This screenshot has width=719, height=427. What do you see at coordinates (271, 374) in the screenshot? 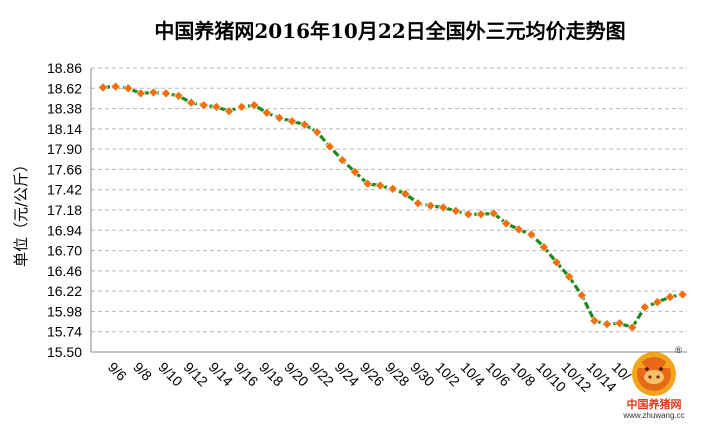
I see `x-tick-label: 9/18` at bounding box center [271, 374].